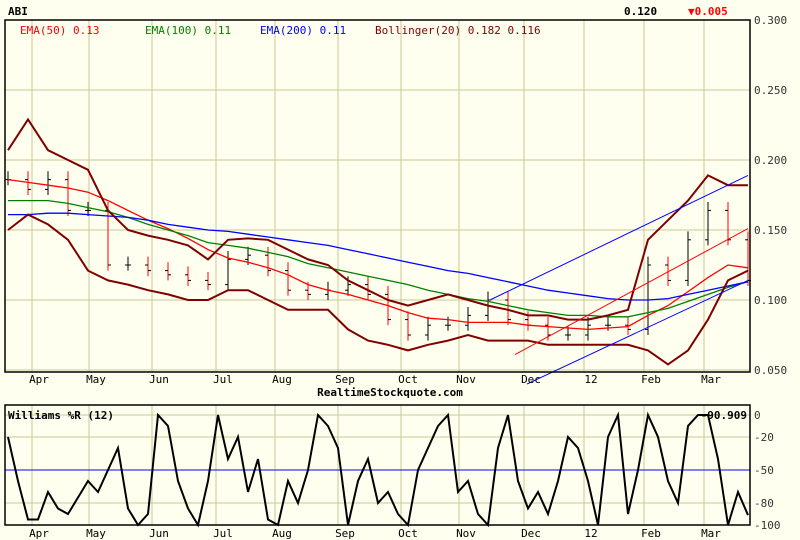  I want to click on legend-entry: EMA(100) 0.11, so click(188, 30).